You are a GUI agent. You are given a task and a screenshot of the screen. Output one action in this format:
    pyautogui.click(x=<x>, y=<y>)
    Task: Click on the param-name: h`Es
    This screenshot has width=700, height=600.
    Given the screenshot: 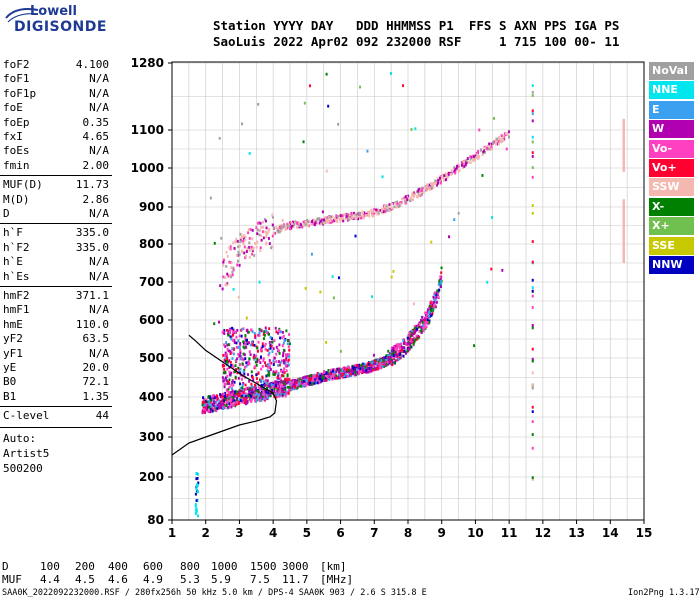 What is the action you would take?
    pyautogui.click(x=16, y=276)
    